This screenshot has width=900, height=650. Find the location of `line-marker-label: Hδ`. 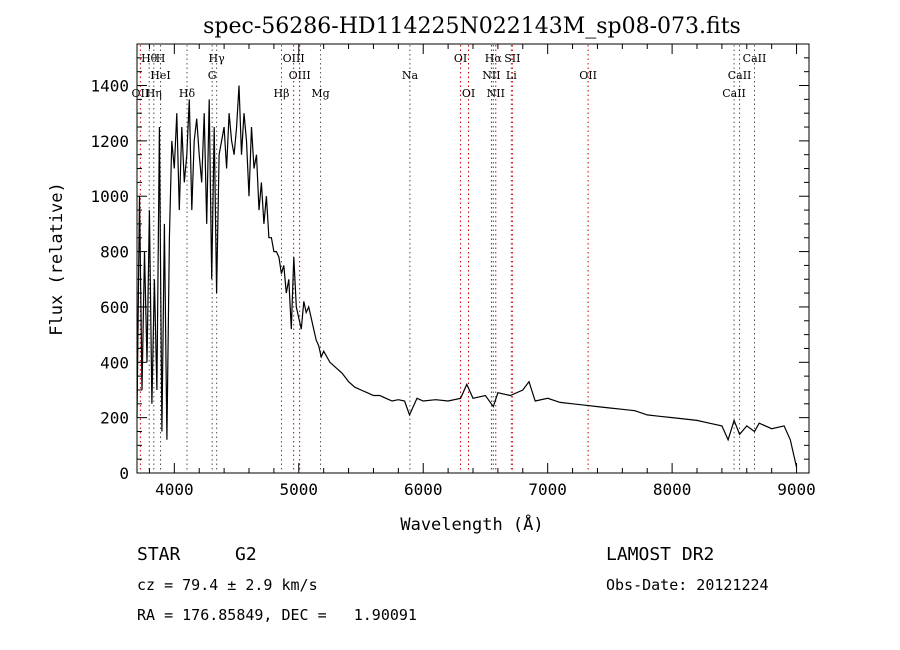

line-marker-label: Hδ is located at coordinates (187, 93).